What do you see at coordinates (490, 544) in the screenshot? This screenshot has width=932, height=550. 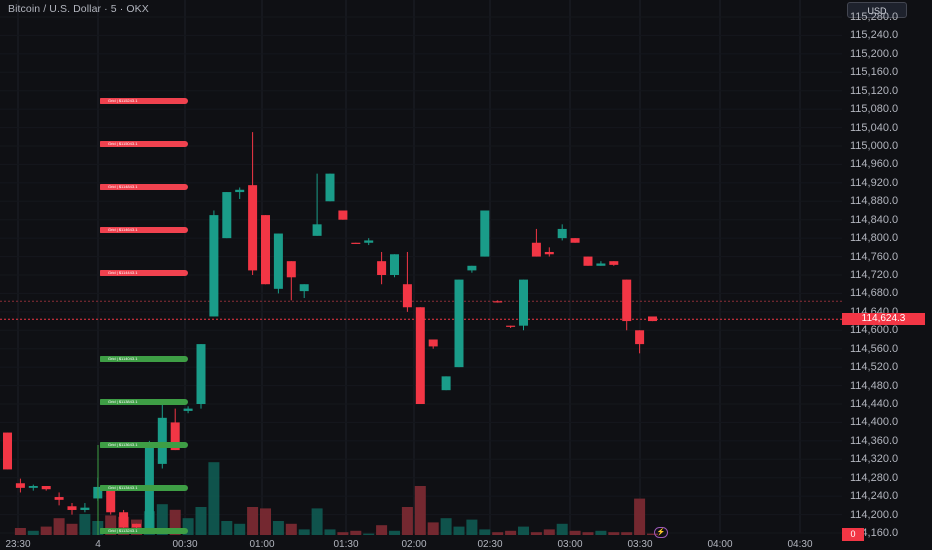 I see `time-axis-label: 02:30` at bounding box center [490, 544].